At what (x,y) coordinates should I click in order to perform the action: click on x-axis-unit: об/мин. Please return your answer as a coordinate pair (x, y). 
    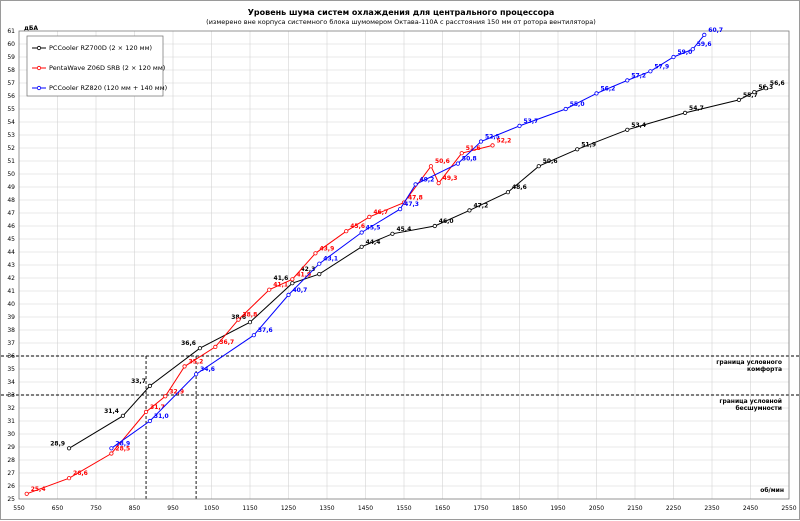
    Looking at the image, I should click on (772, 490).